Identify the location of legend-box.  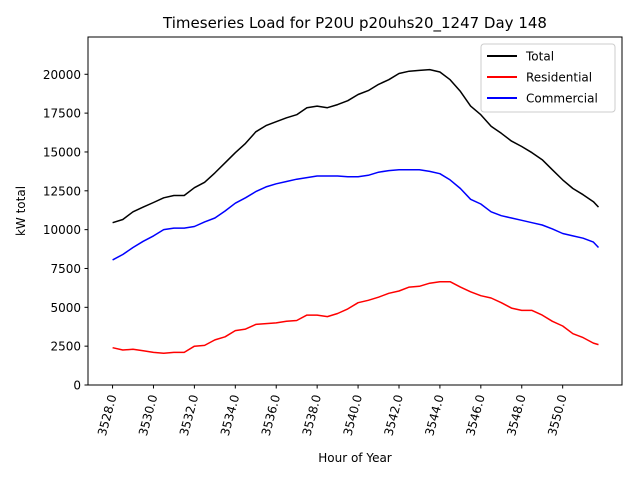
(548, 78).